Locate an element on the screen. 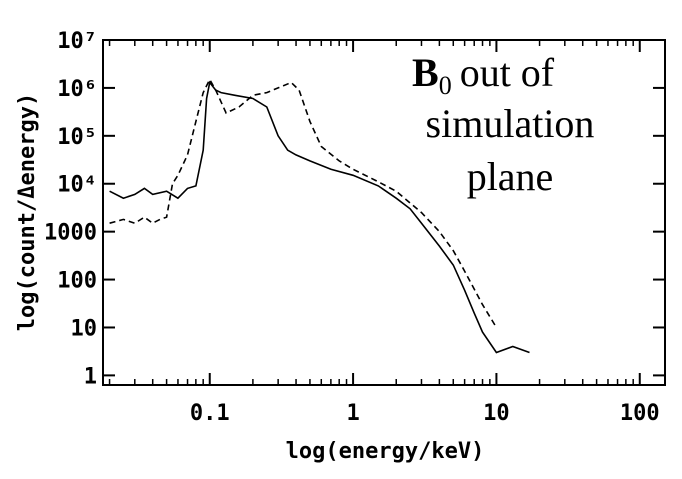 This screenshot has width=682, height=479. annotation-line: simulation is located at coordinates (510, 123).